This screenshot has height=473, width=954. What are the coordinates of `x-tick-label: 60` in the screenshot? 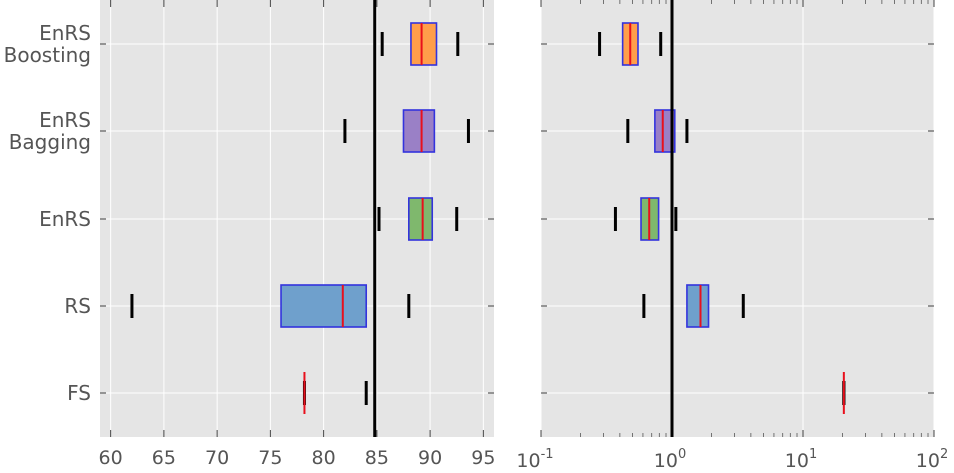 It's located at (111, 458).